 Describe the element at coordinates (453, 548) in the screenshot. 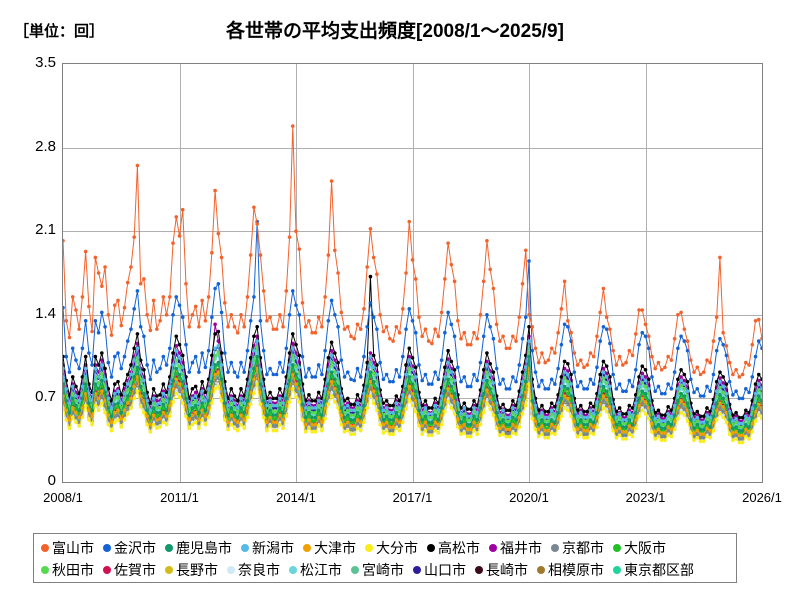

I see `legend-item: 高松市` at that location.